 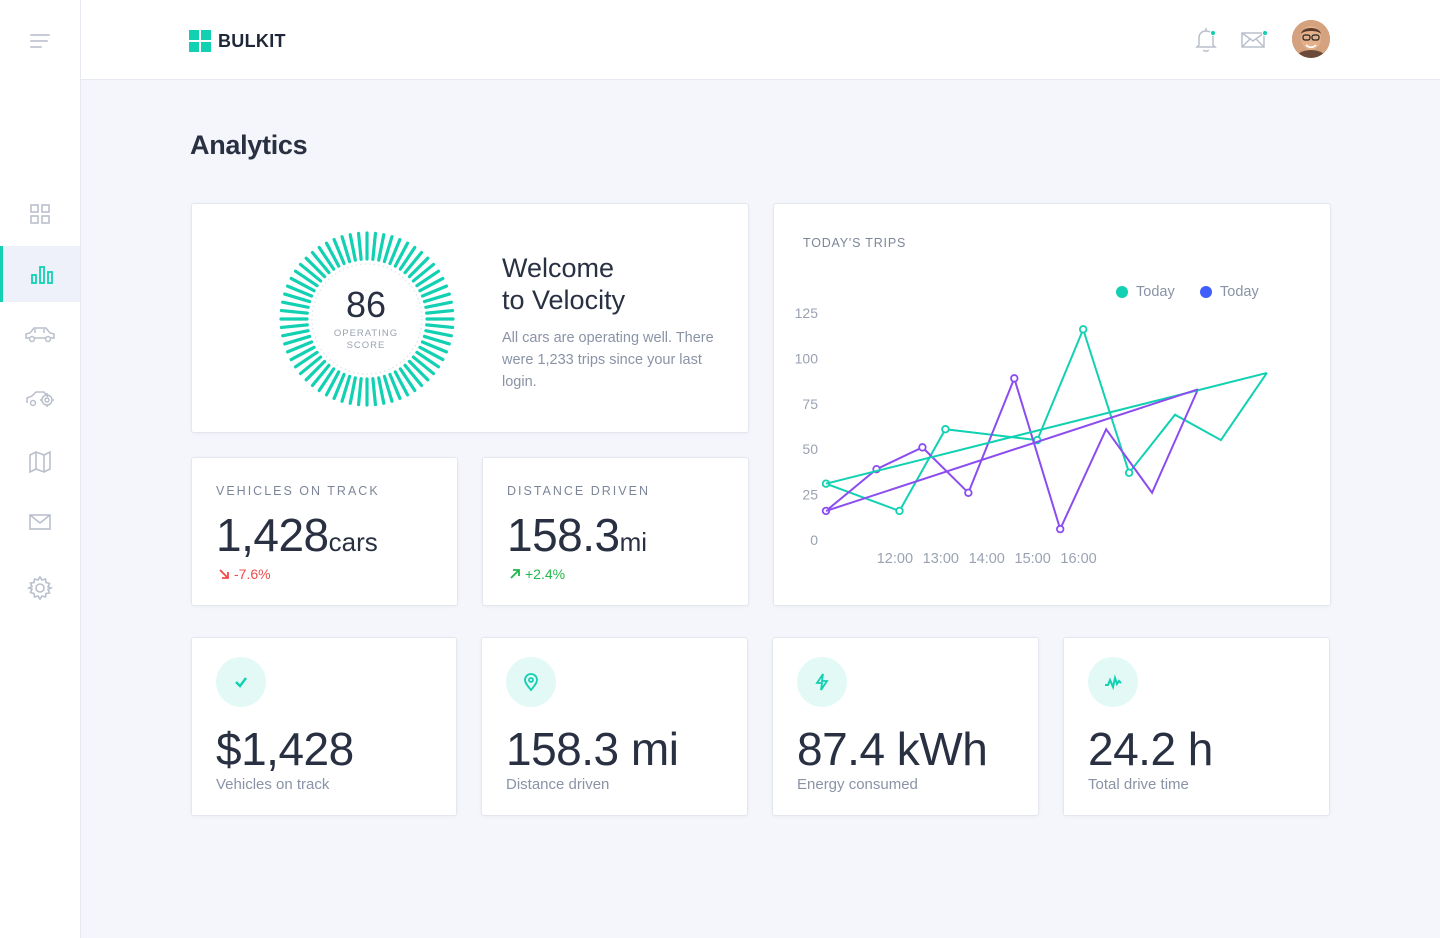 I want to click on stat-label: VEHICLES ON TRACK, so click(x=298, y=491).